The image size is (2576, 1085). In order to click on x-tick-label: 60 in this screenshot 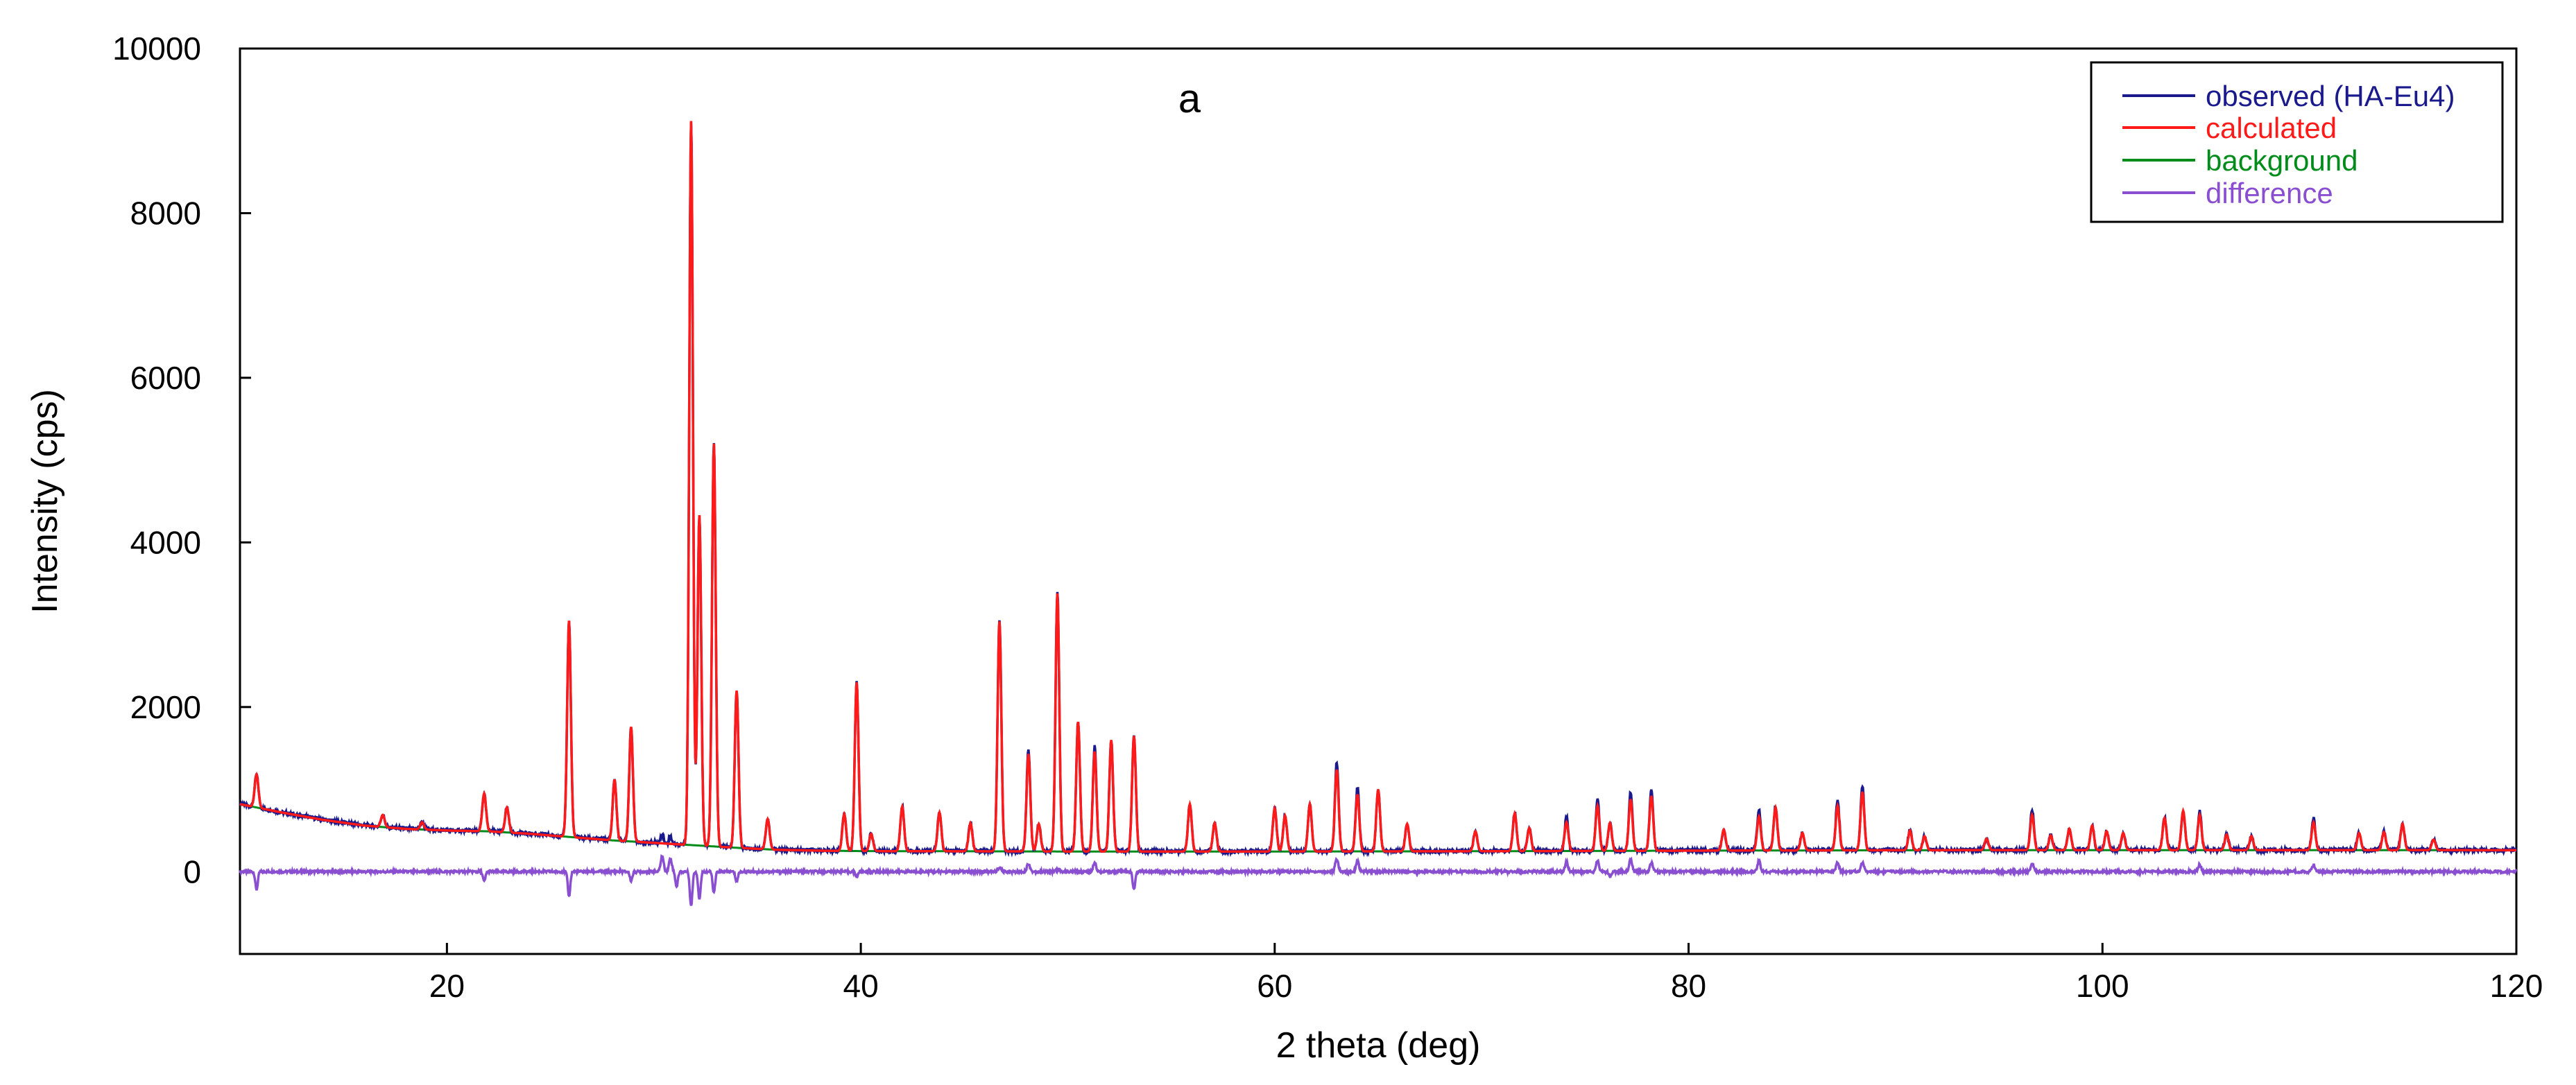, I will do `click(1274, 986)`.